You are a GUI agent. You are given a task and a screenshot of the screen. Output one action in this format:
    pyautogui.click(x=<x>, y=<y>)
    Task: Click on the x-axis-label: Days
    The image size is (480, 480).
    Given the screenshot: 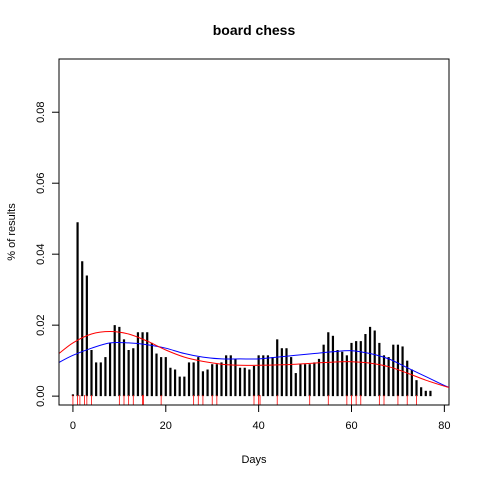 What is the action you would take?
    pyautogui.click(x=254, y=460)
    